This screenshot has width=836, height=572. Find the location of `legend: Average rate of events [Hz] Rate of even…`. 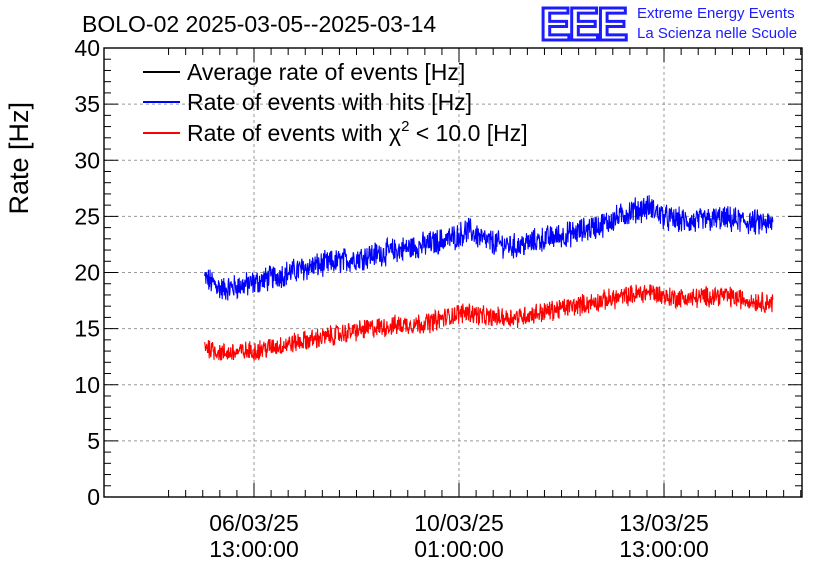

legend: Average rate of events [Hz] Rate of even… is located at coordinates (335, 102).